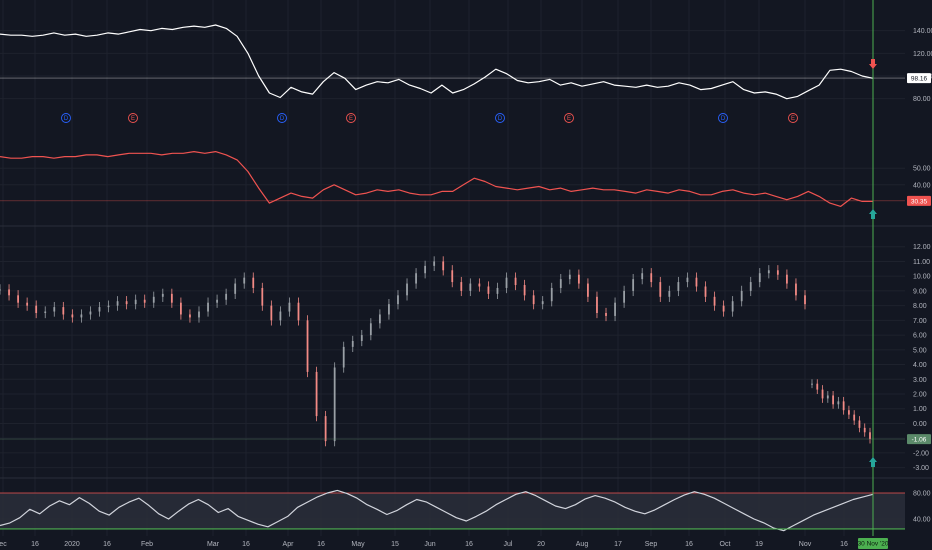 This screenshot has width=932, height=550. Describe the element at coordinates (920, 424) in the screenshot. I see `pane3-y-tick: 0.00` at that location.